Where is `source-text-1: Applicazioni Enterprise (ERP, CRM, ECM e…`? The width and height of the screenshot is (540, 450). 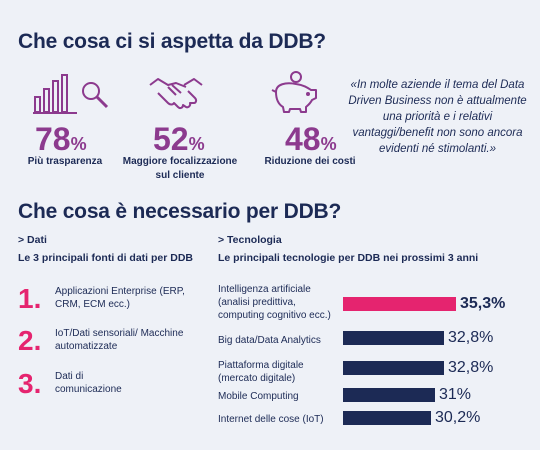
source-text-1: Applicazioni Enterprise (ERP, CRM, ECM e… is located at coordinates (120, 298).